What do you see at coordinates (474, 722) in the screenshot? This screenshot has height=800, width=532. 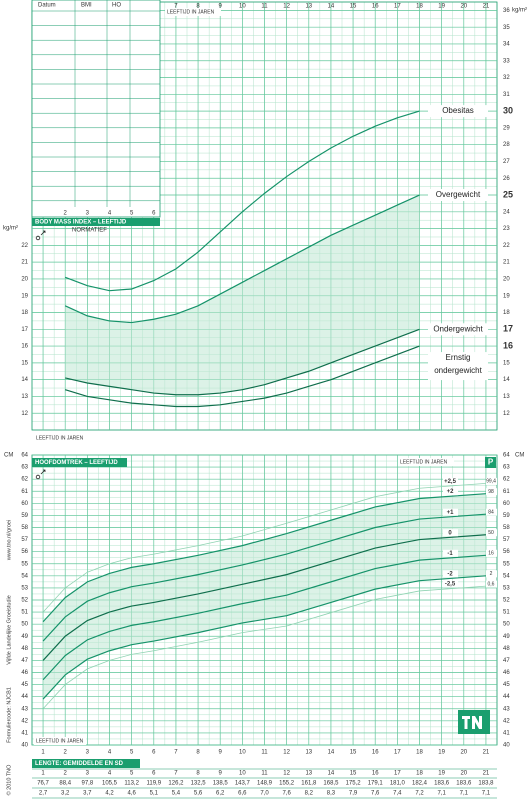 I see `tno-logo` at bounding box center [474, 722].